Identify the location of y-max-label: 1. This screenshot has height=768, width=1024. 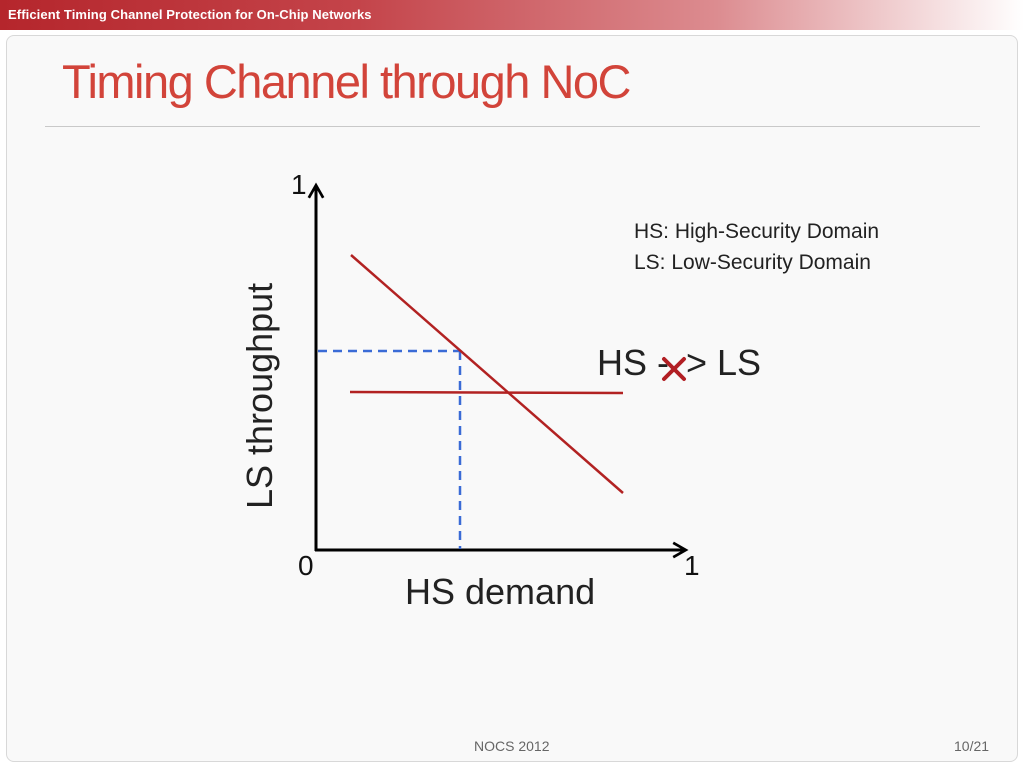
(299, 184).